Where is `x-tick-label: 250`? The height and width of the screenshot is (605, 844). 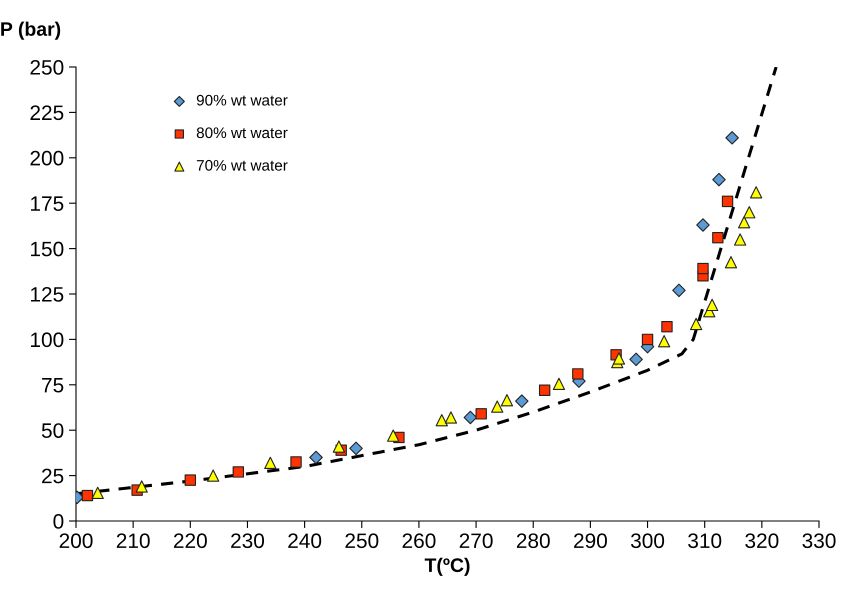
x-tick-label: 250 is located at coordinates (361, 540).